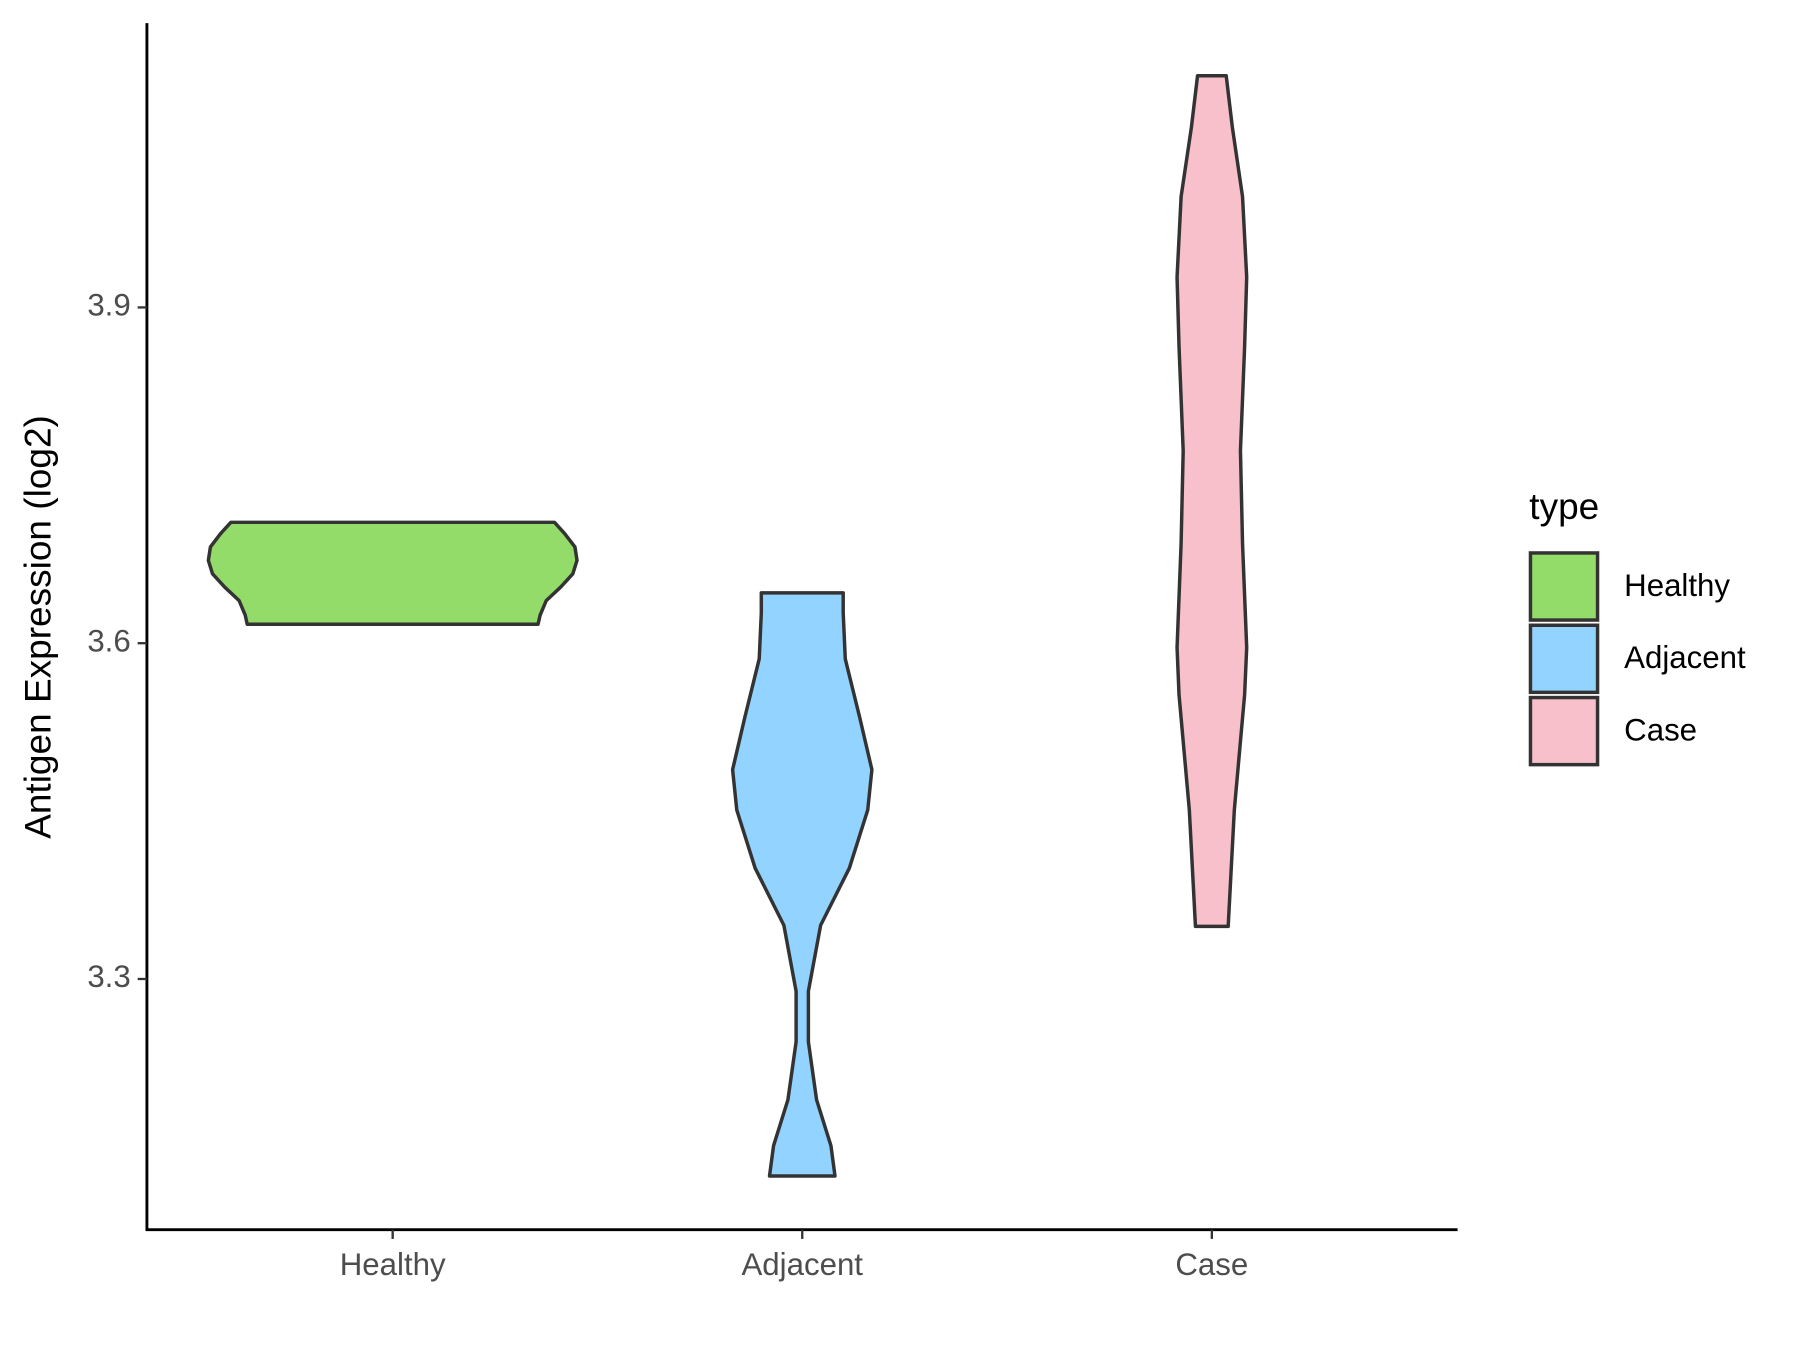 Image resolution: width=1800 pixels, height=1350 pixels. I want to click on legend-label: Adjacent, so click(1685, 657).